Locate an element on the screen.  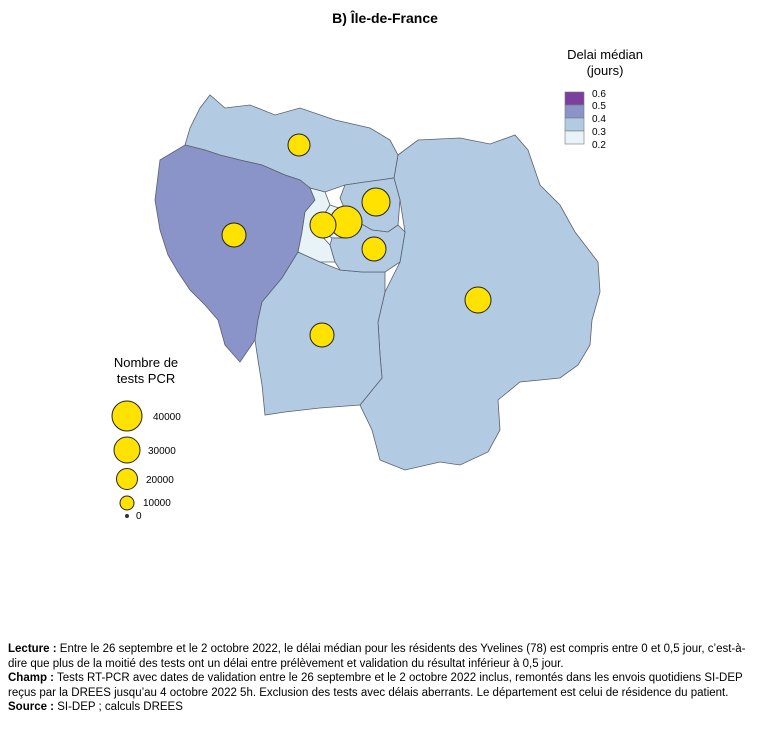
size-legend-title-line2: tests PCR is located at coordinates (146, 378).